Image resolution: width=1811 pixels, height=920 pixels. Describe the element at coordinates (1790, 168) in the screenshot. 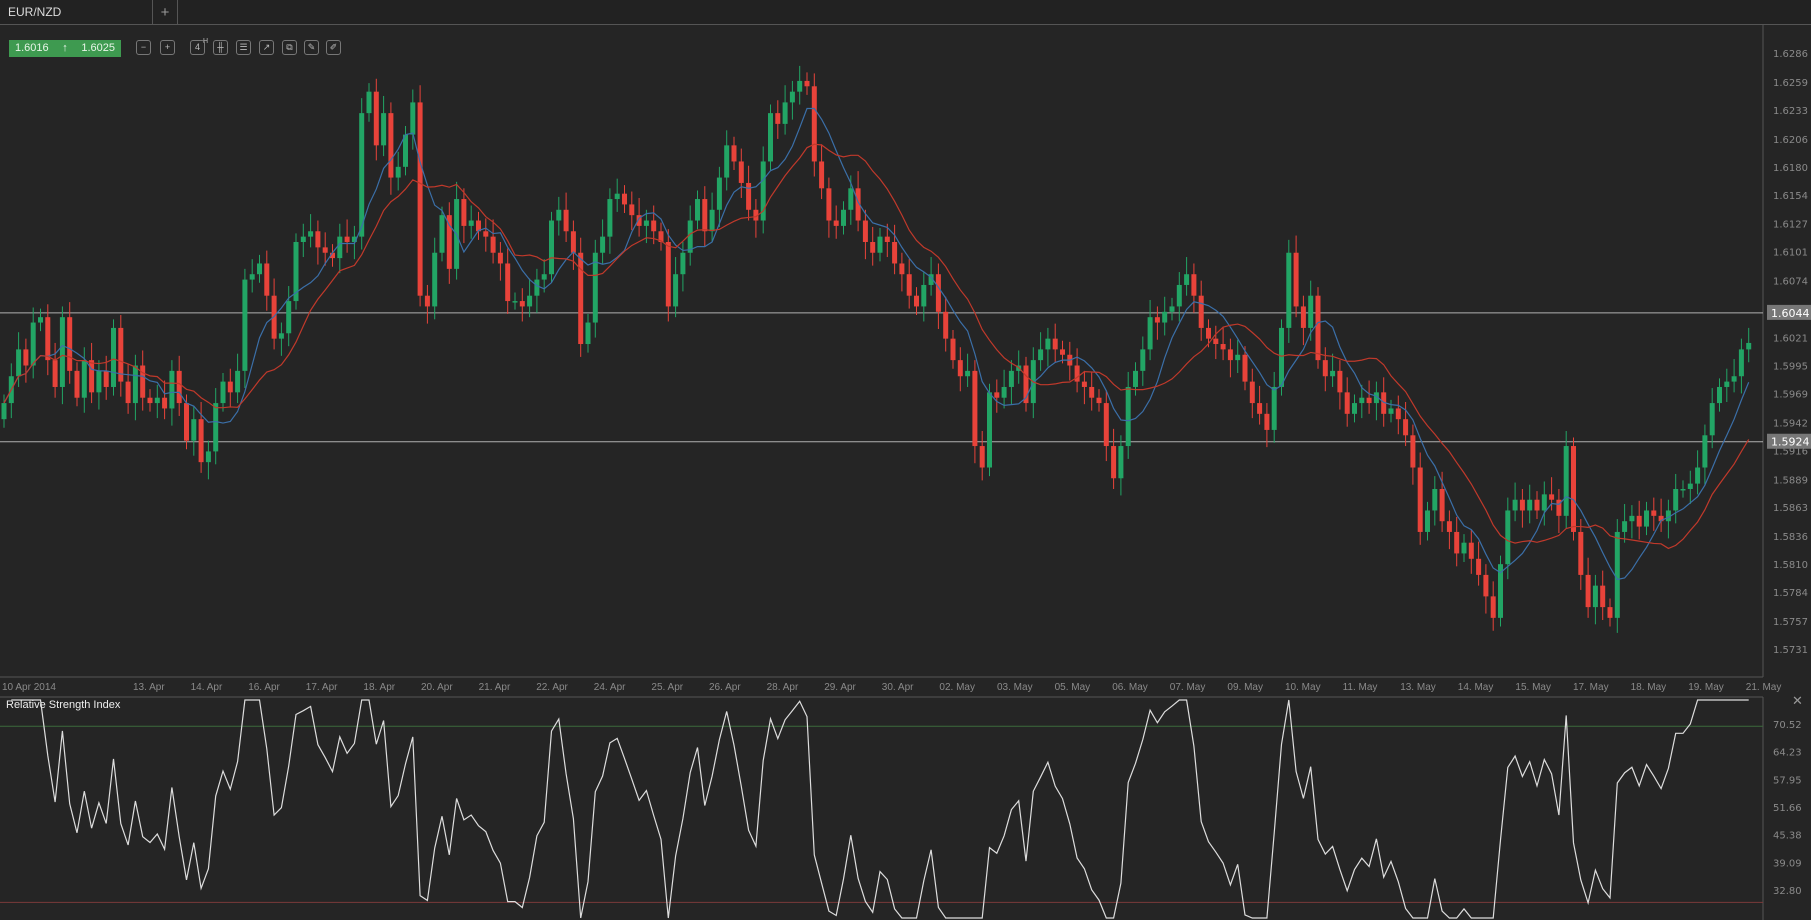

I see `price-tick-label: 1.6180` at that location.